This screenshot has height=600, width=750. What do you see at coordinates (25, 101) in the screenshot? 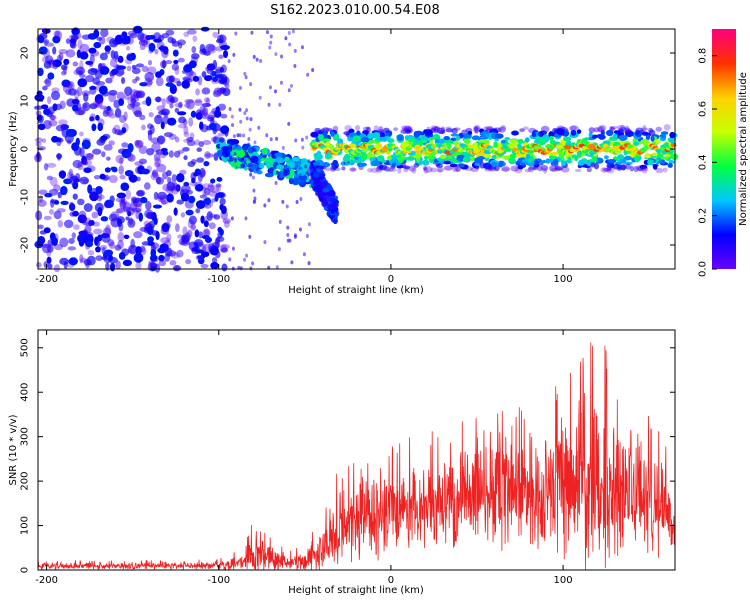
I see `spectrogram-y-tick-label: 10` at bounding box center [25, 101].